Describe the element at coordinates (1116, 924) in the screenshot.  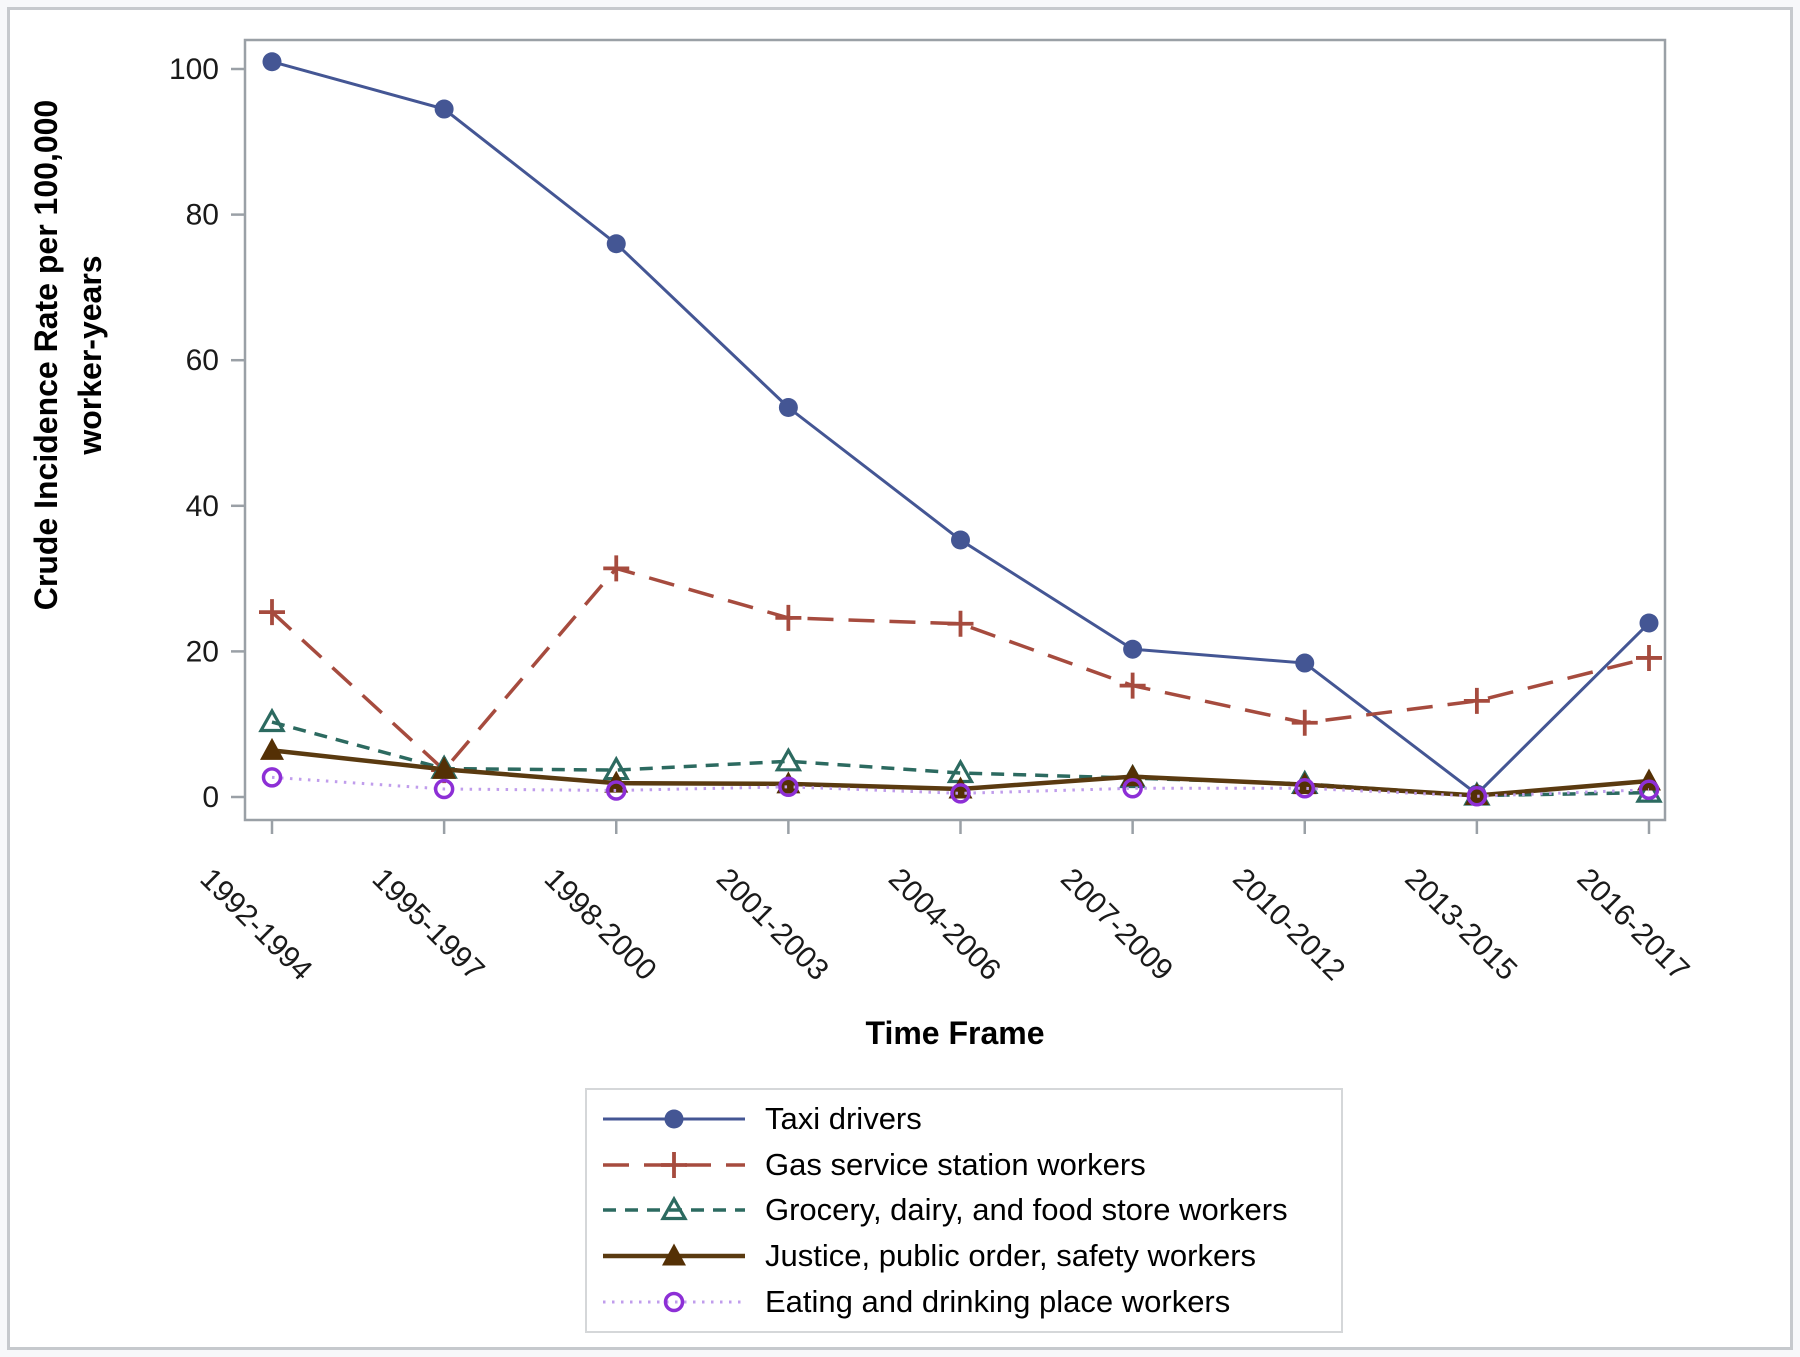
I see `x-tick-label: 2007-2009` at that location.